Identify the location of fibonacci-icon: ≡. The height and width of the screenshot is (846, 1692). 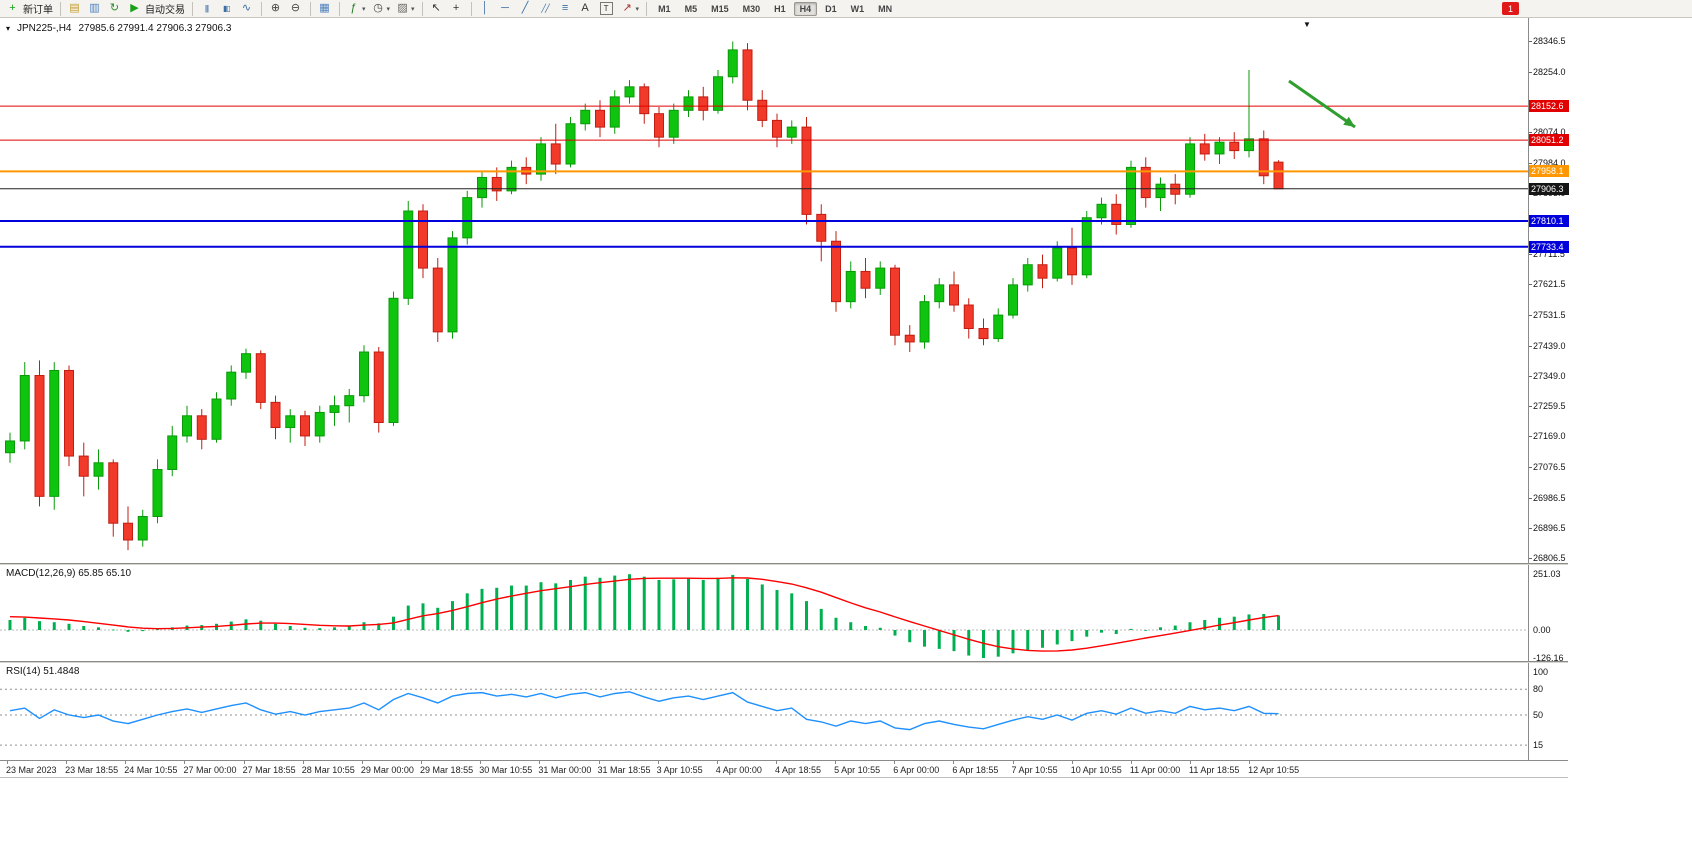
(565, 8).